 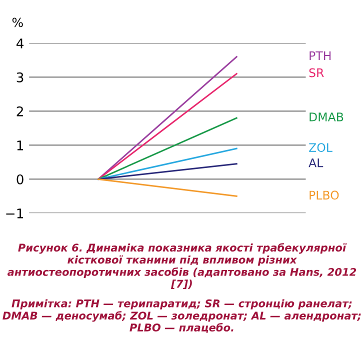 I want to click on y-tick-label: −1, so click(x=15, y=213).